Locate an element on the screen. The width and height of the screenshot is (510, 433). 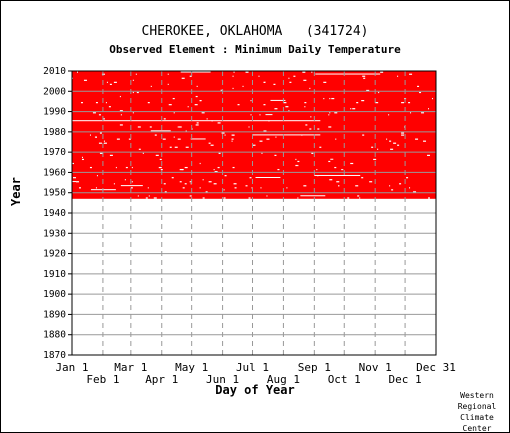
credit-text: Western Regional Climate Center is located at coordinates (477, 411).